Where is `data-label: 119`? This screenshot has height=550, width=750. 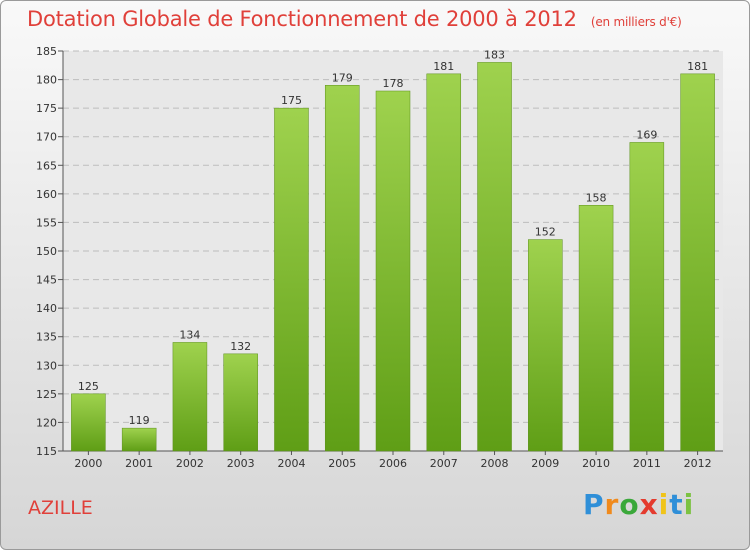 data-label: 119 is located at coordinates (139, 420).